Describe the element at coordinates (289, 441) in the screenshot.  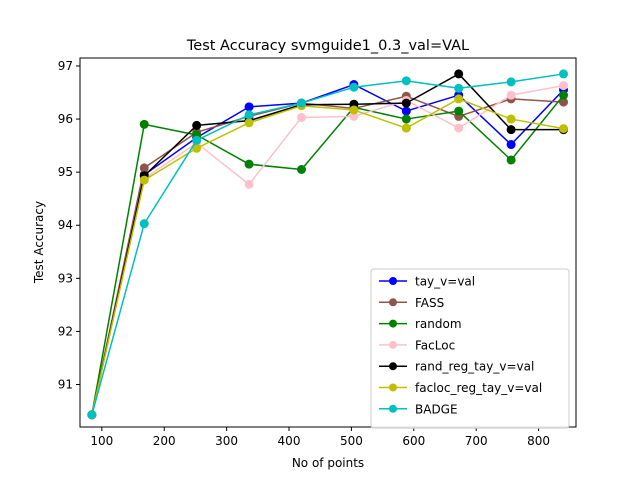
I see `x-tick-label: 400` at that location.